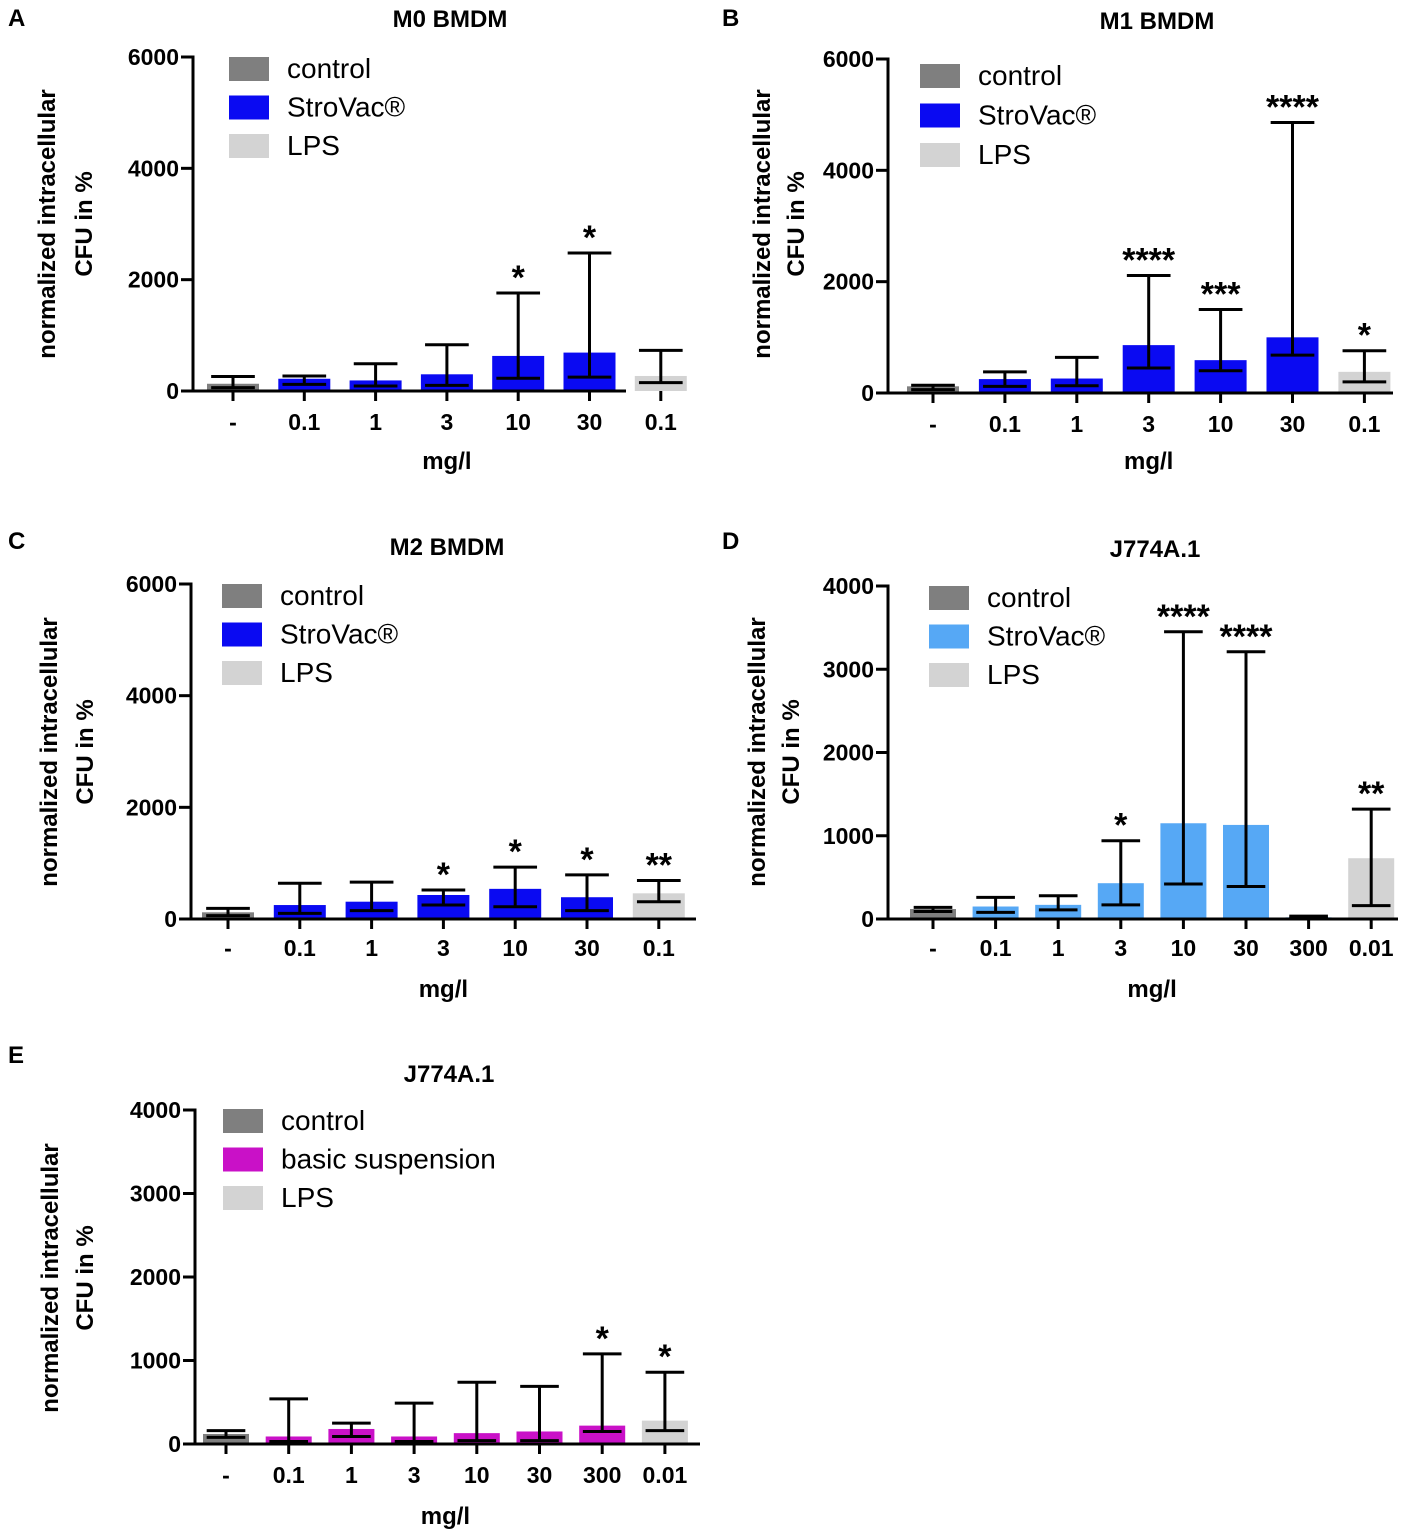 This screenshot has height=1533, width=1412. What do you see at coordinates (665, 1475) in the screenshot?
I see `panel-e-xtick-label-0-01: 0.01` at bounding box center [665, 1475].